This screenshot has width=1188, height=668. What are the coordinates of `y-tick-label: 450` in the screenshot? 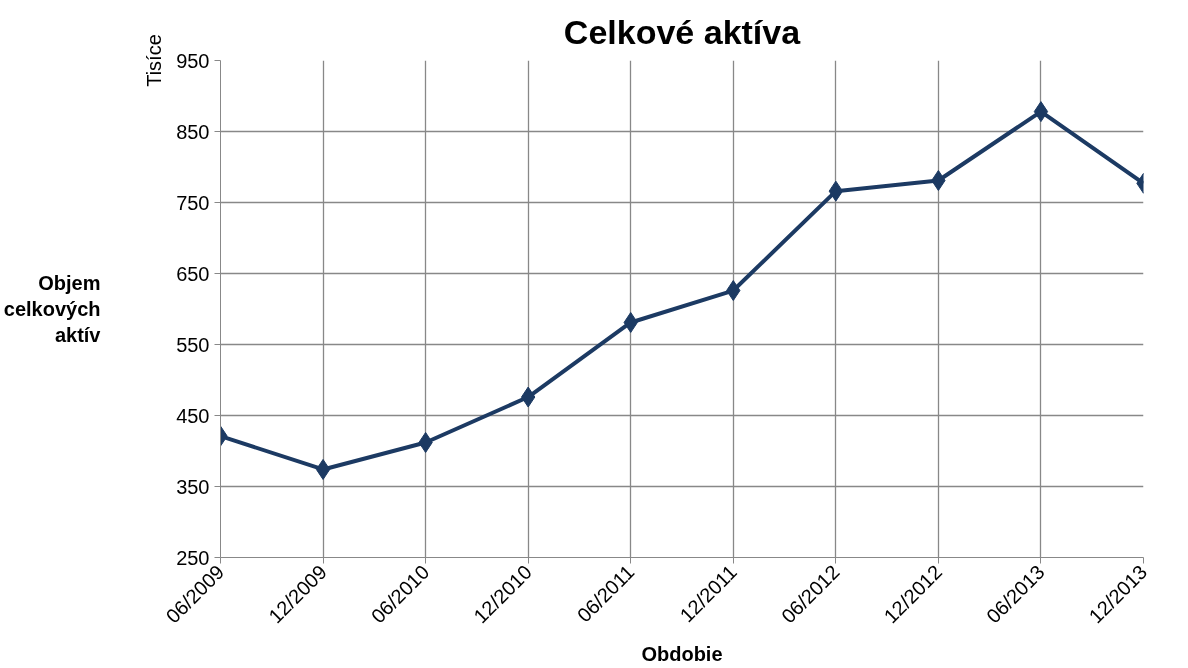 It's located at (193, 415).